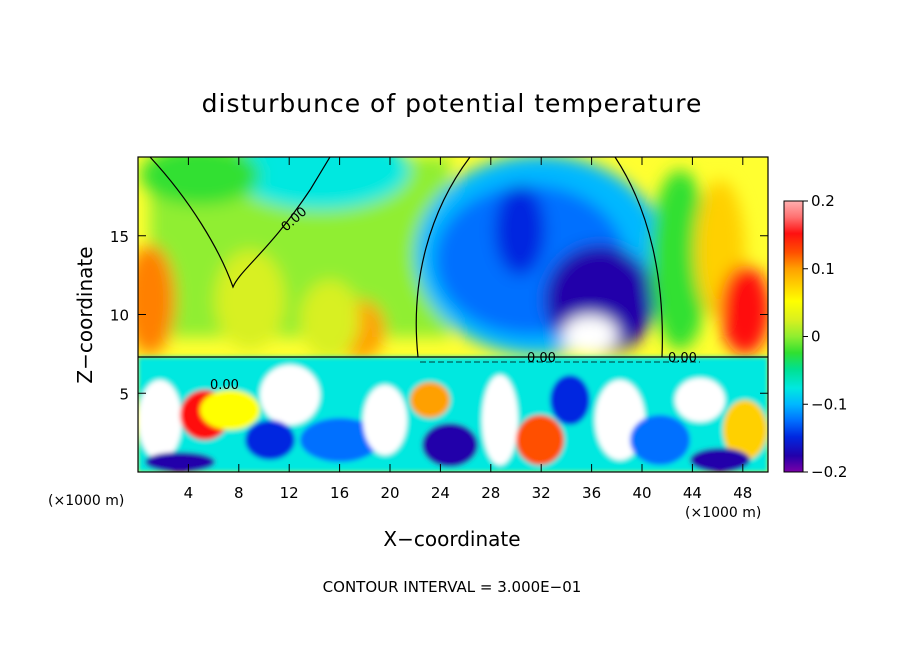 The height and width of the screenshot is (654, 904). I want to click on x-unit-label: (×1000 m), so click(723, 513).